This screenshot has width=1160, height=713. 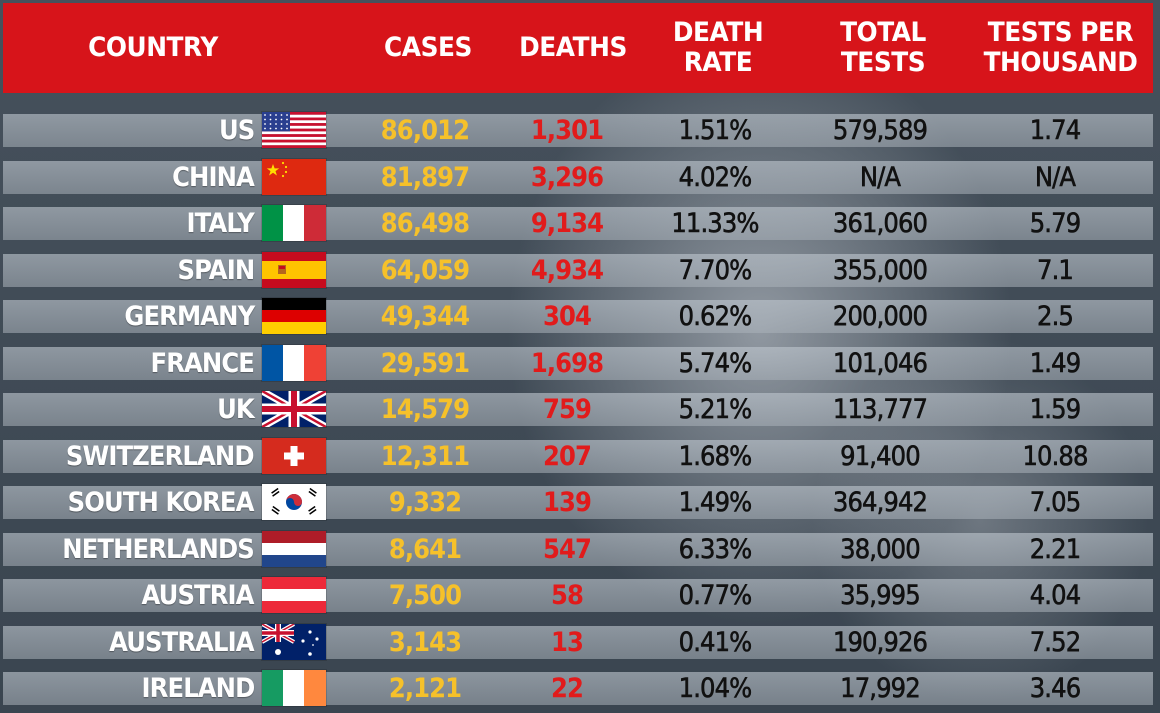 What do you see at coordinates (1055, 596) in the screenshot?
I see `tests-per-thousand-value: 4.04` at bounding box center [1055, 596].